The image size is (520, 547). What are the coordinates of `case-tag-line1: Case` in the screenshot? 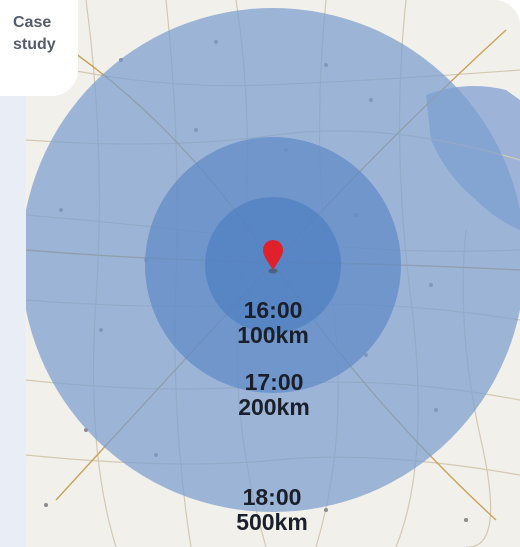 It's located at (32, 22).